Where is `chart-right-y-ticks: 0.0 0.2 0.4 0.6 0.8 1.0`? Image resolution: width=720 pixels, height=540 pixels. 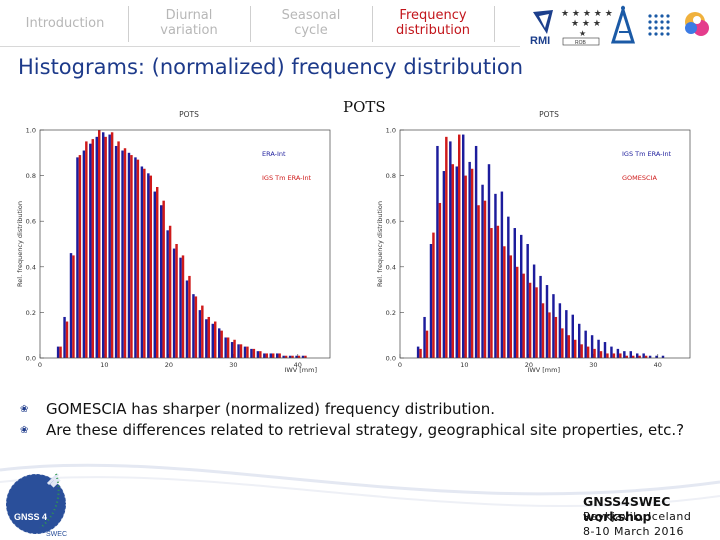 chart-right-y-ticks: 0.0 0.2 0.4 0.6 0.8 1.0 is located at coordinates (395, 245).